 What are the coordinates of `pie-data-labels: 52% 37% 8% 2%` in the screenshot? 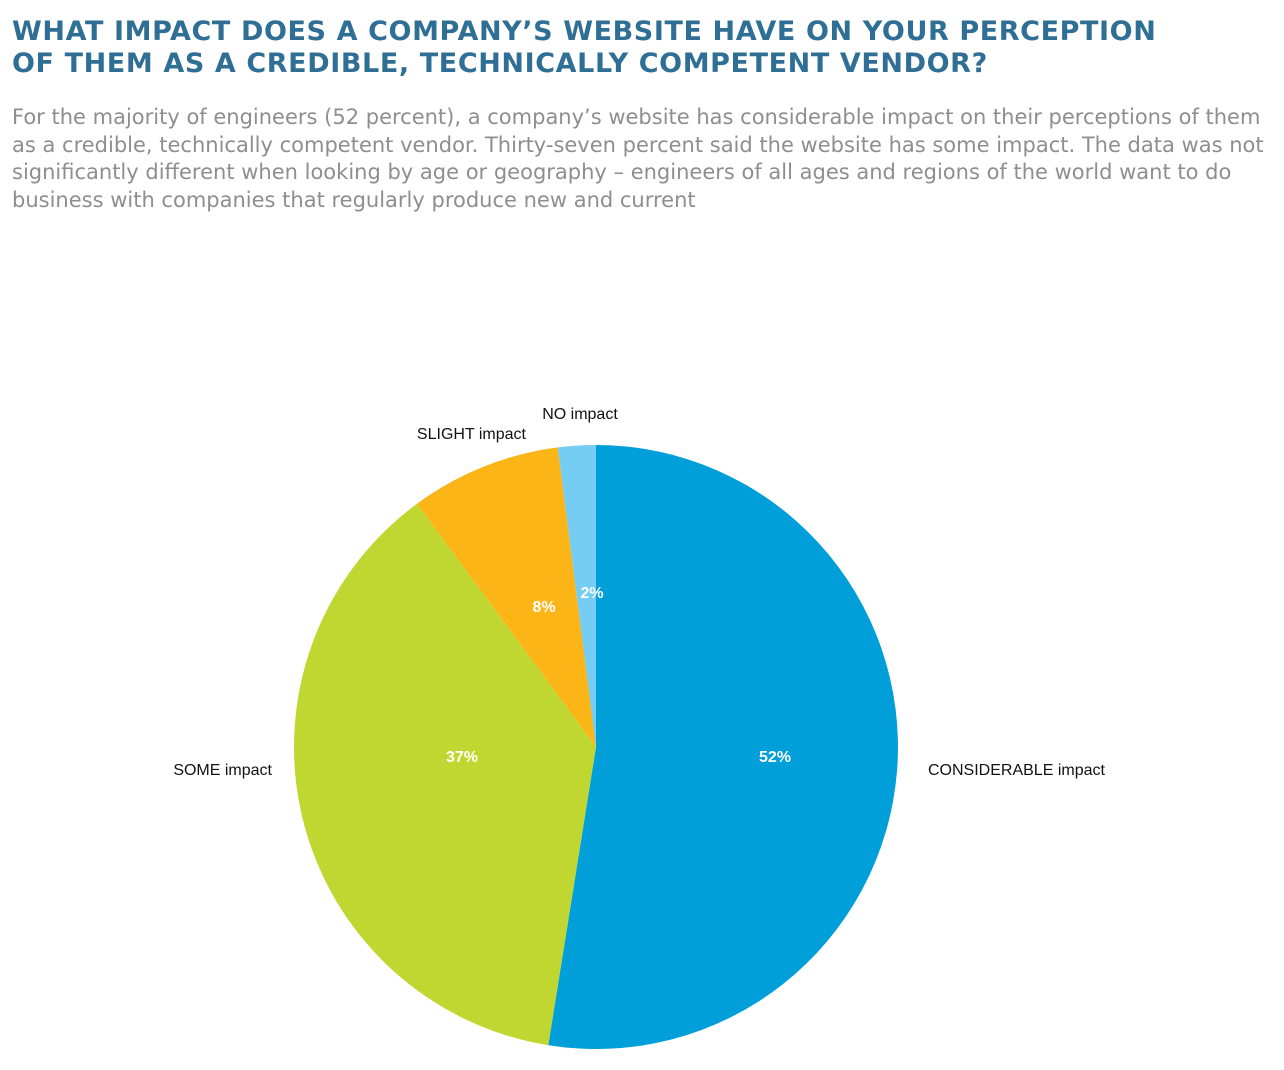 It's located at (618, 675).